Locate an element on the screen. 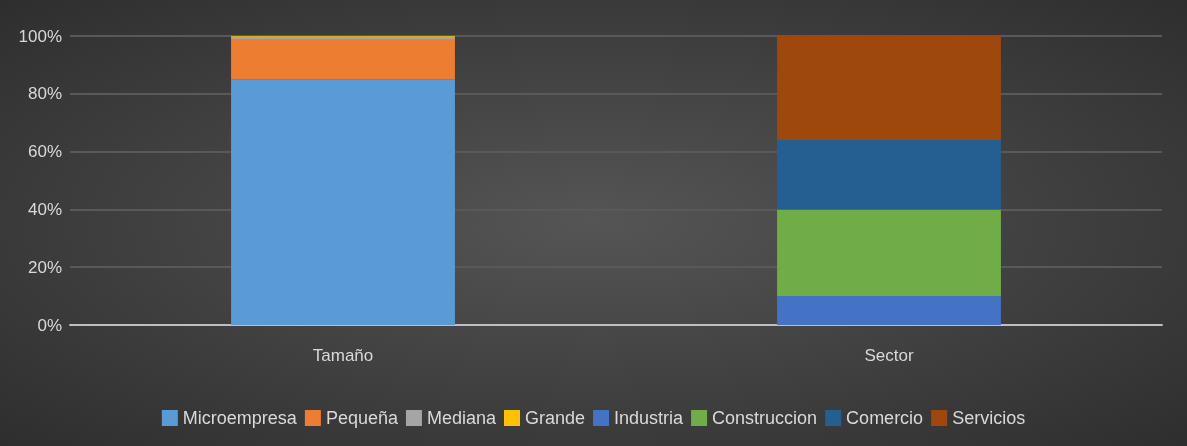 This screenshot has height=446, width=1187. legend-label: Grande is located at coordinates (555, 418).